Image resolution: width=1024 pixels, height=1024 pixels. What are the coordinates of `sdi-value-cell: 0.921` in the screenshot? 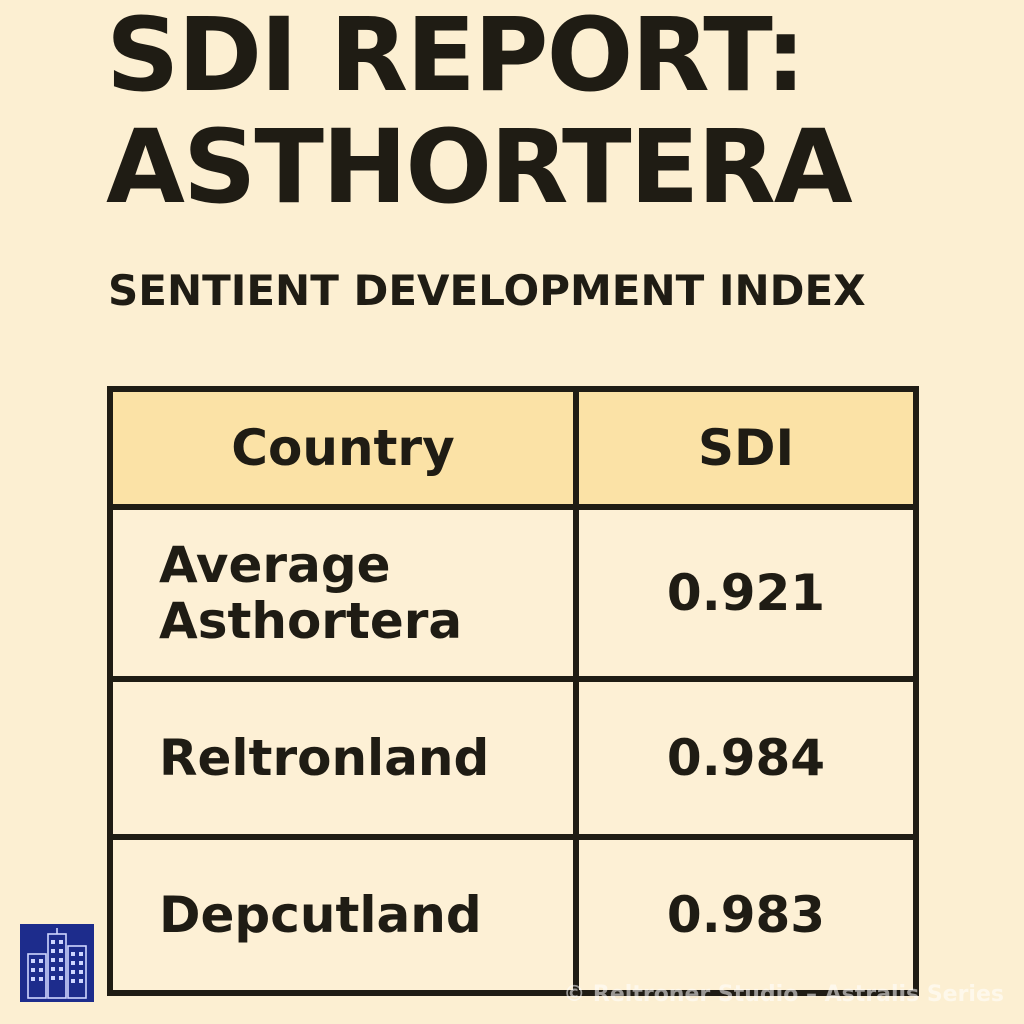 It's located at (746, 593).